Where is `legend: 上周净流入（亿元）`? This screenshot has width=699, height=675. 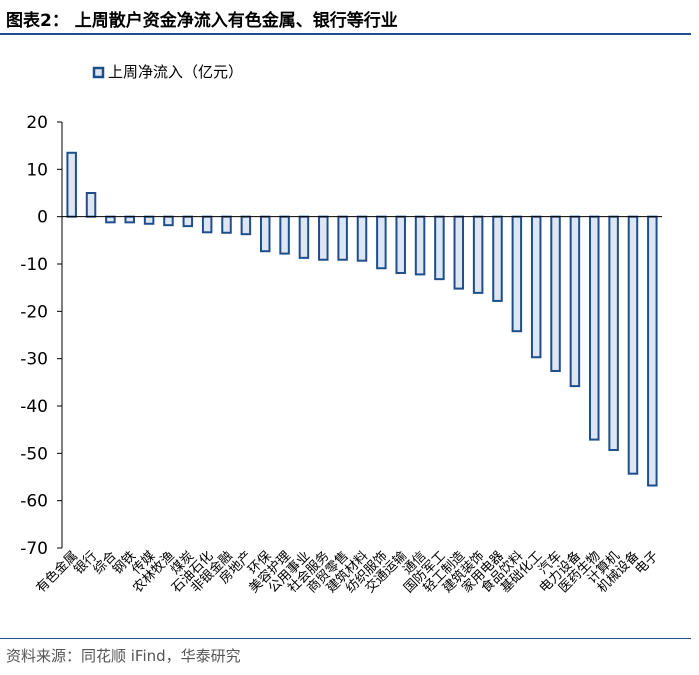 legend: 上周净流入（亿元） is located at coordinates (167, 72).